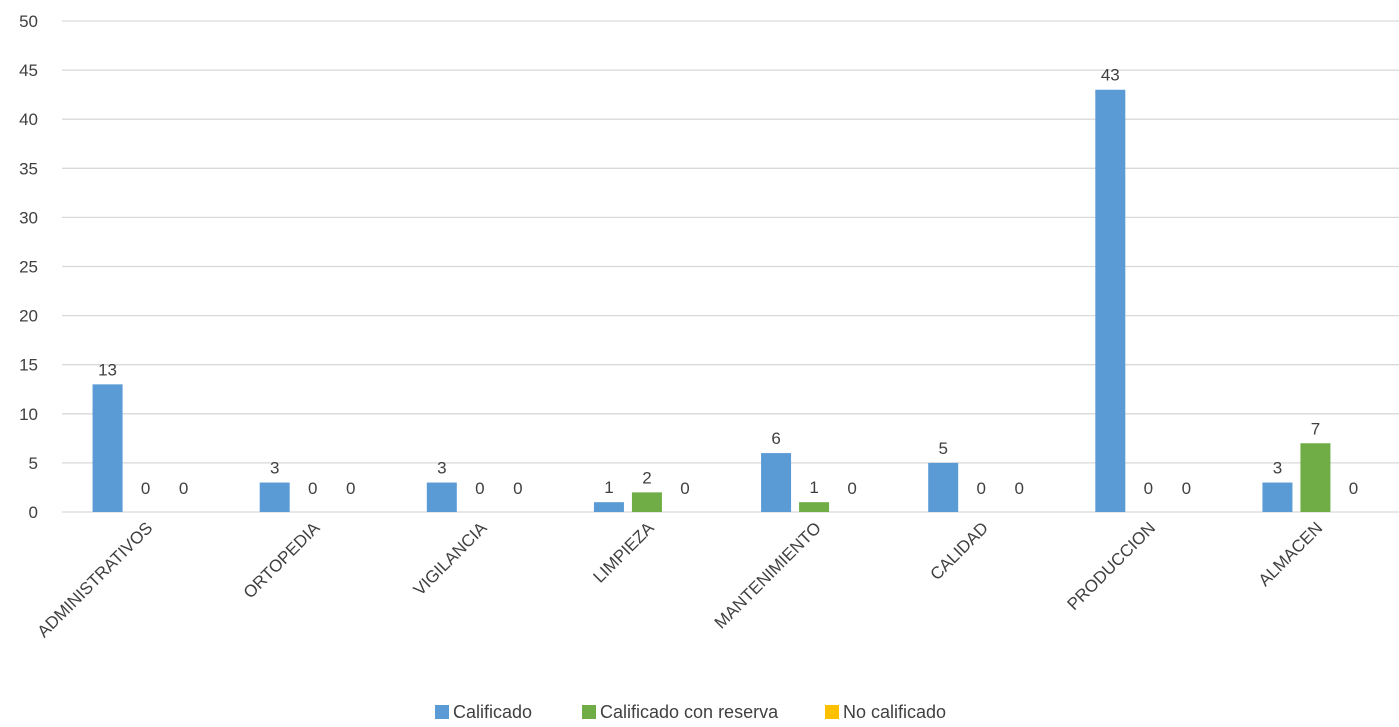  What do you see at coordinates (28, 21) in the screenshot?
I see `y-tick-label: 50` at bounding box center [28, 21].